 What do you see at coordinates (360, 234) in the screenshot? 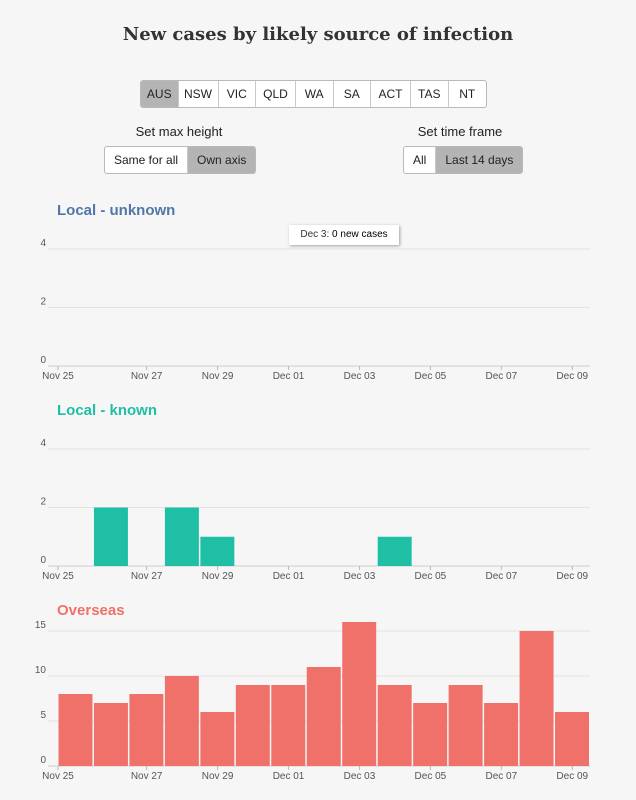
I see `tooltip-value: 0 new cases` at bounding box center [360, 234].